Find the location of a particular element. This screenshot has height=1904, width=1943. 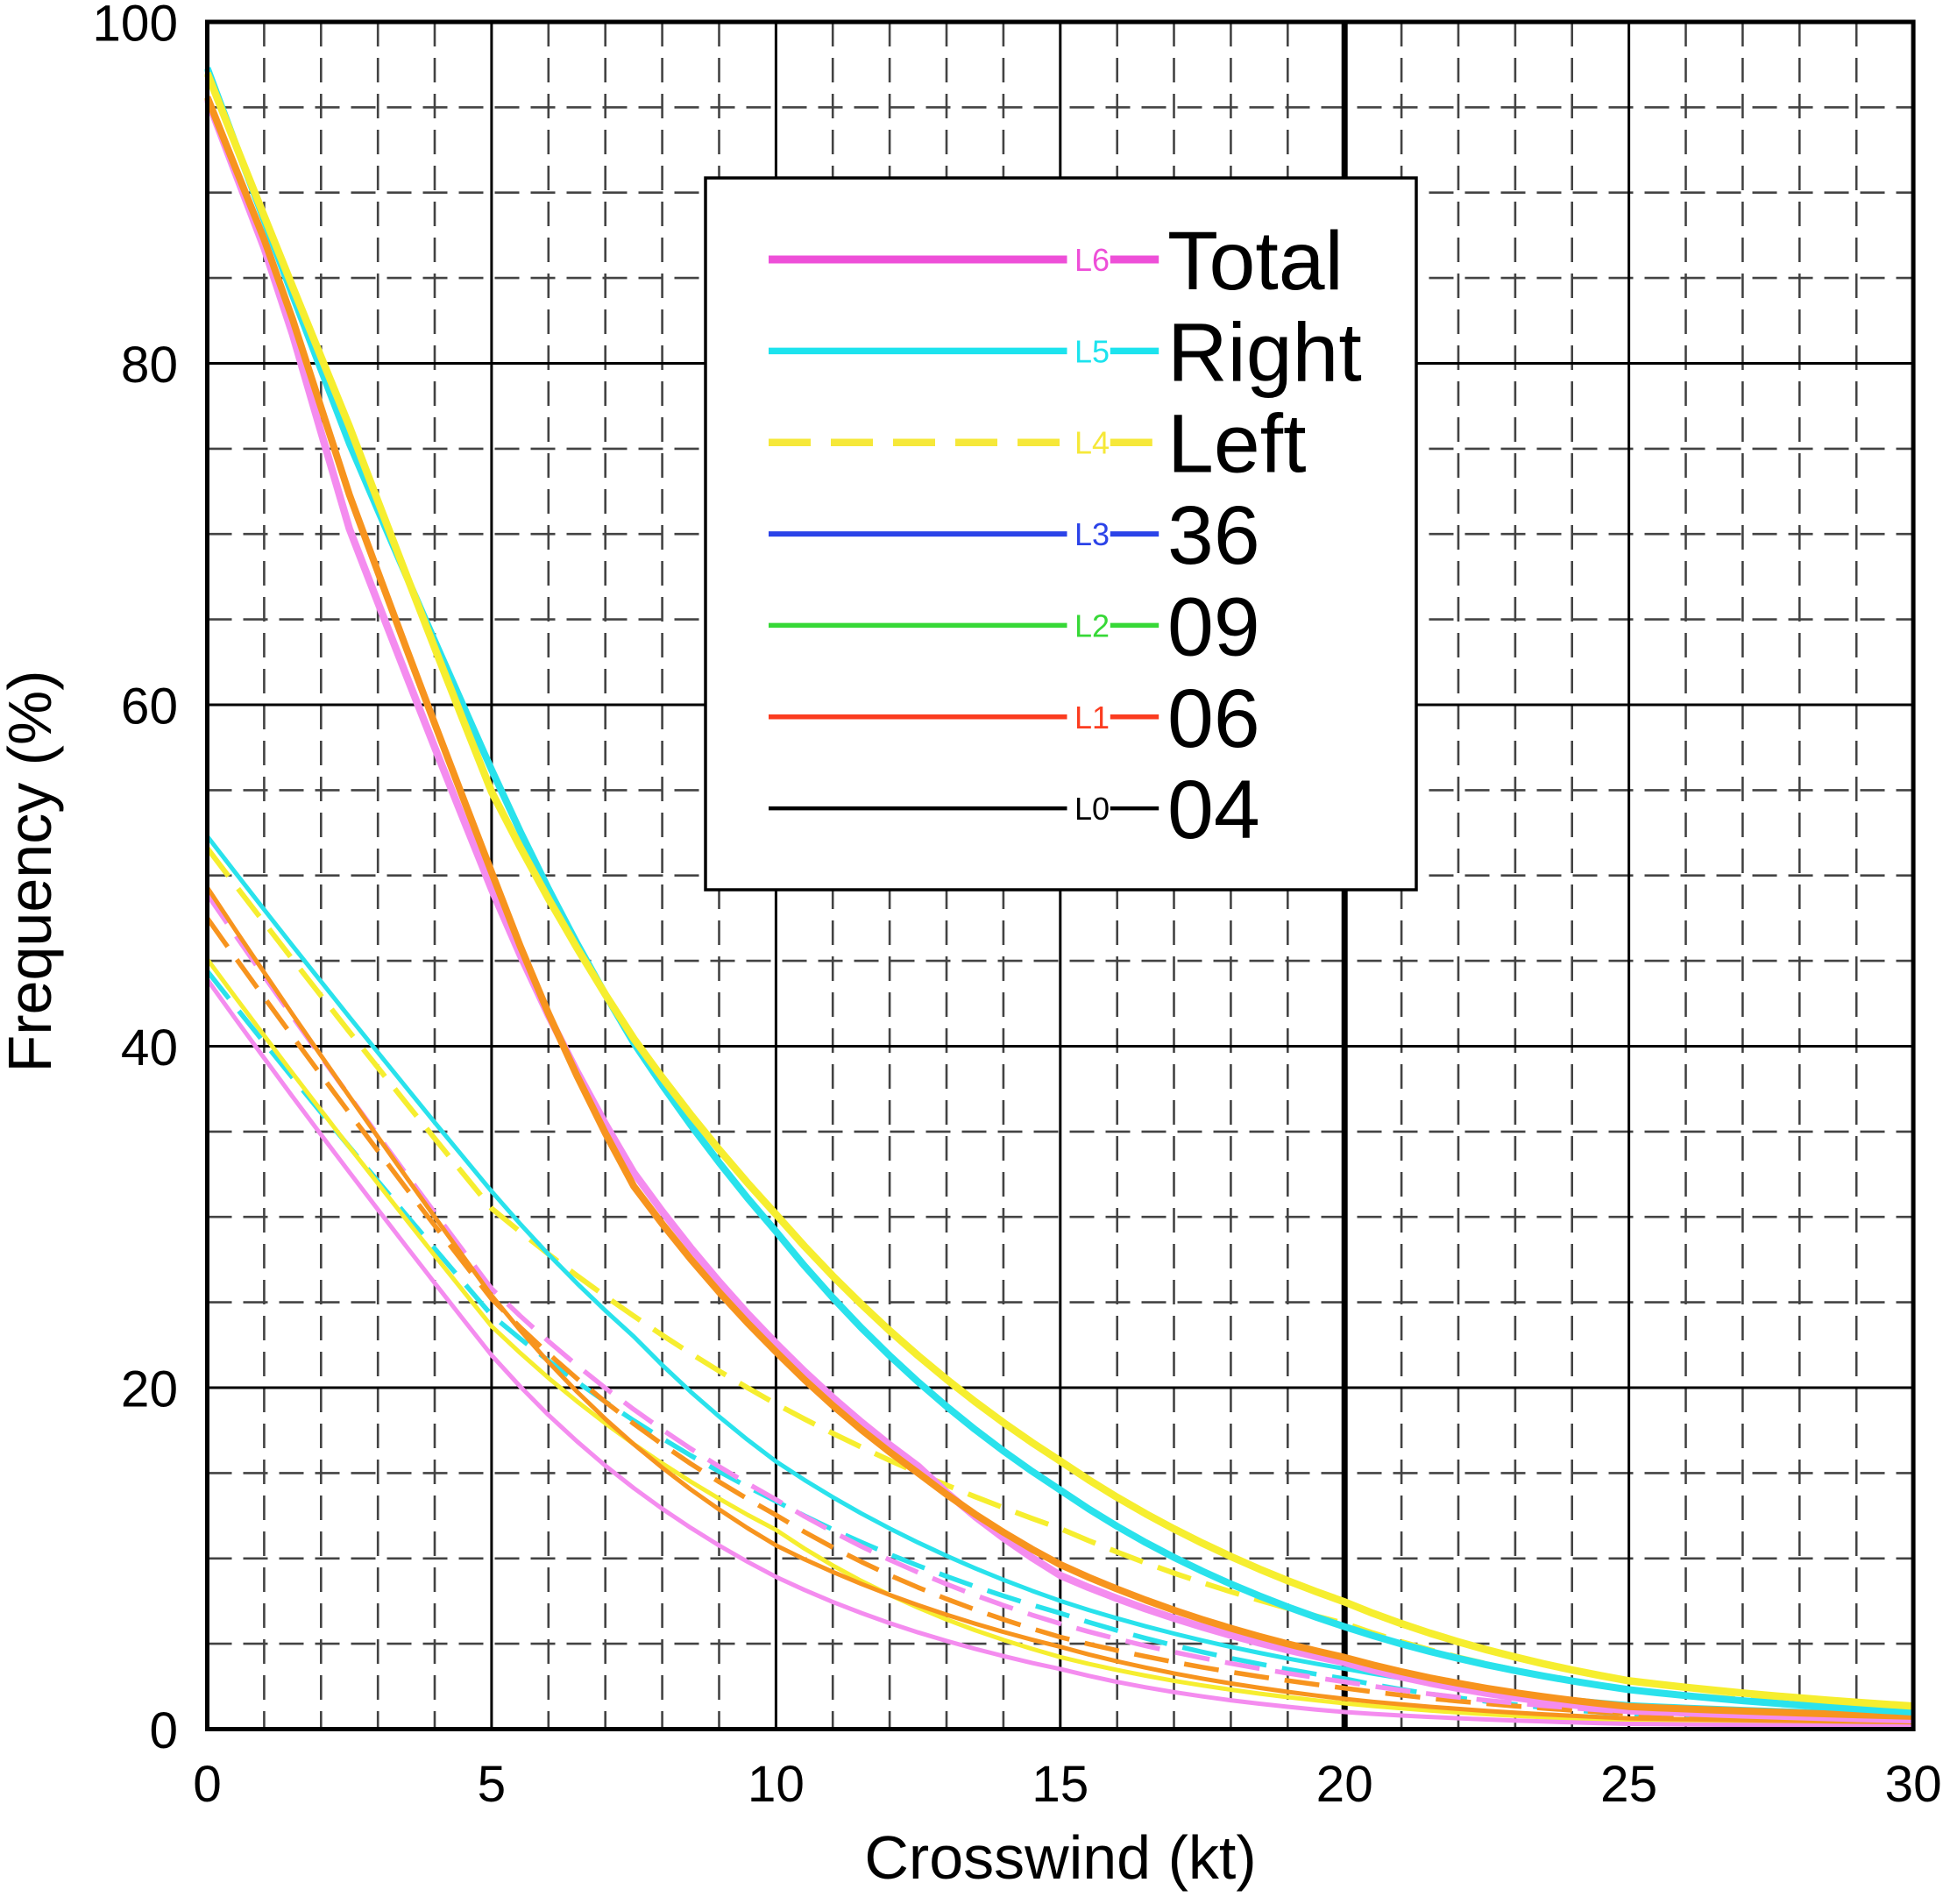

svg-text: 80 is located at coordinates (149, 365).